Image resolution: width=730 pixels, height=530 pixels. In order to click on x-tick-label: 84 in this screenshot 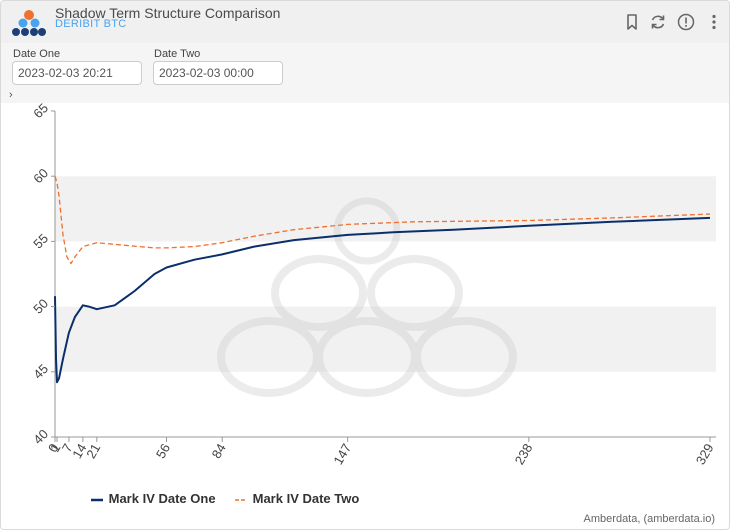, I will do `click(219, 451)`.